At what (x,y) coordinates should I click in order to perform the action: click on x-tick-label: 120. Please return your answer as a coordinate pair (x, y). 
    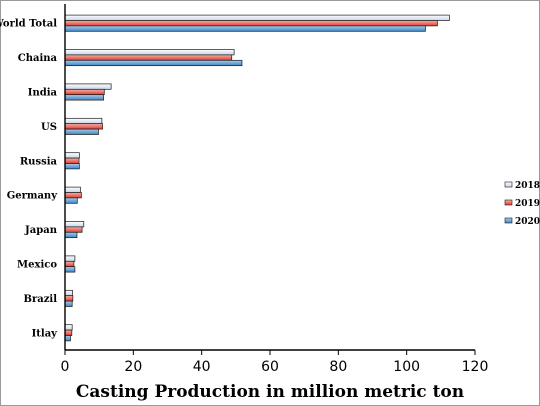
    Looking at the image, I should click on (475, 367).